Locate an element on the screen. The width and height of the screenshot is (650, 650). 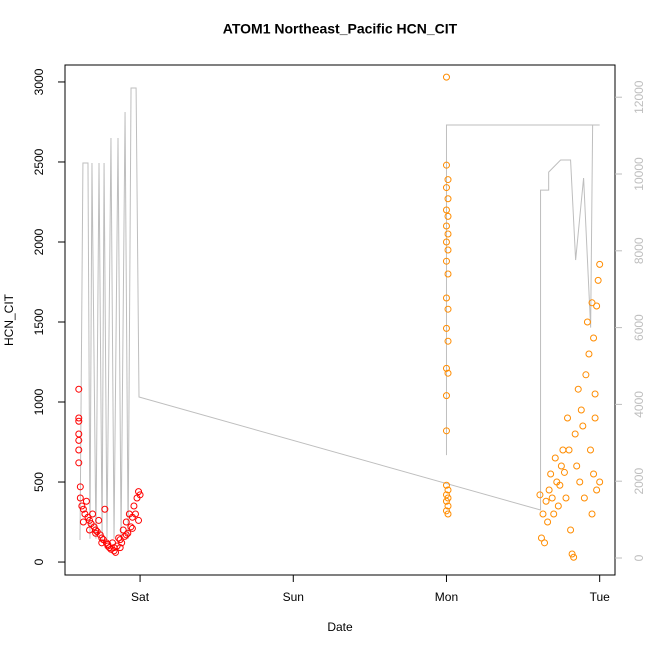
x-tick-label: Sat is located at coordinates (140, 597).